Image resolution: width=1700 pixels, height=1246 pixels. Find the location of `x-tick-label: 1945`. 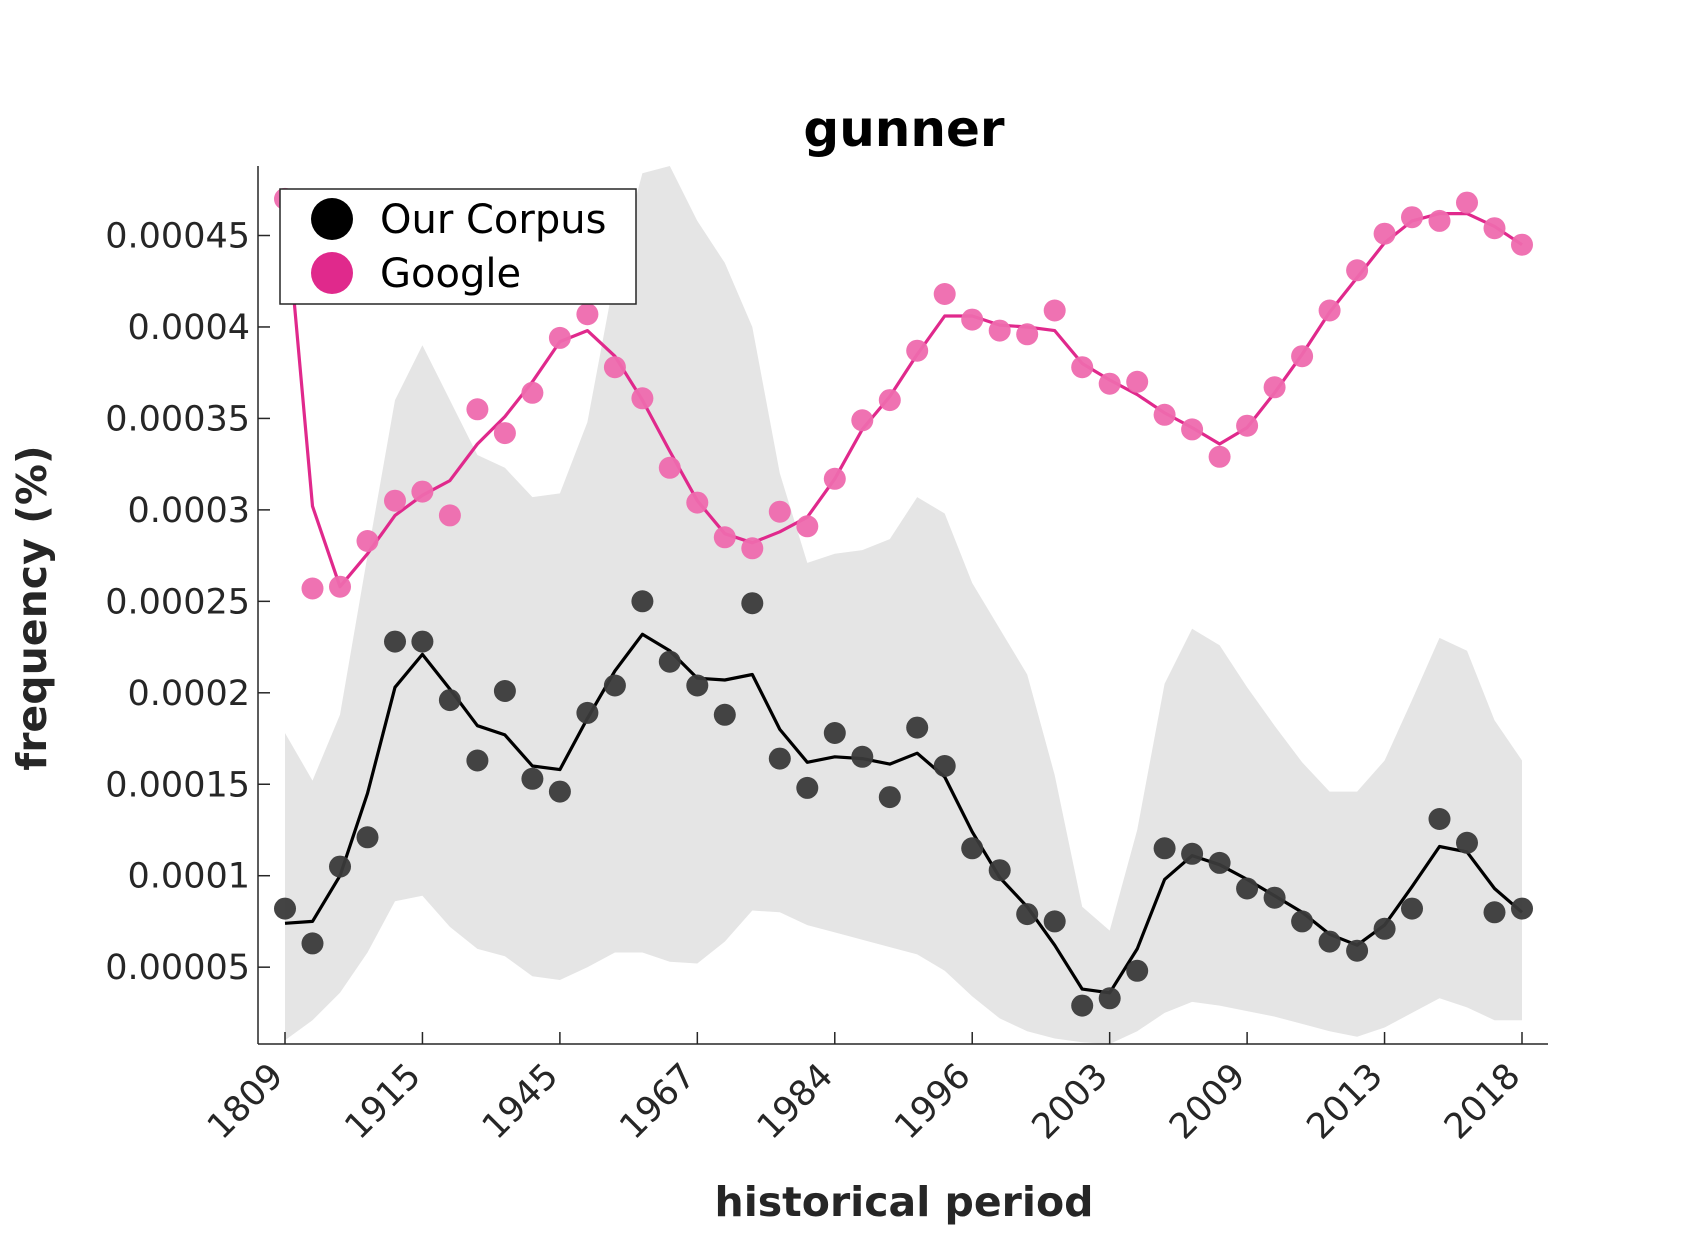

x-tick-label: 1945 is located at coordinates (520, 1101).